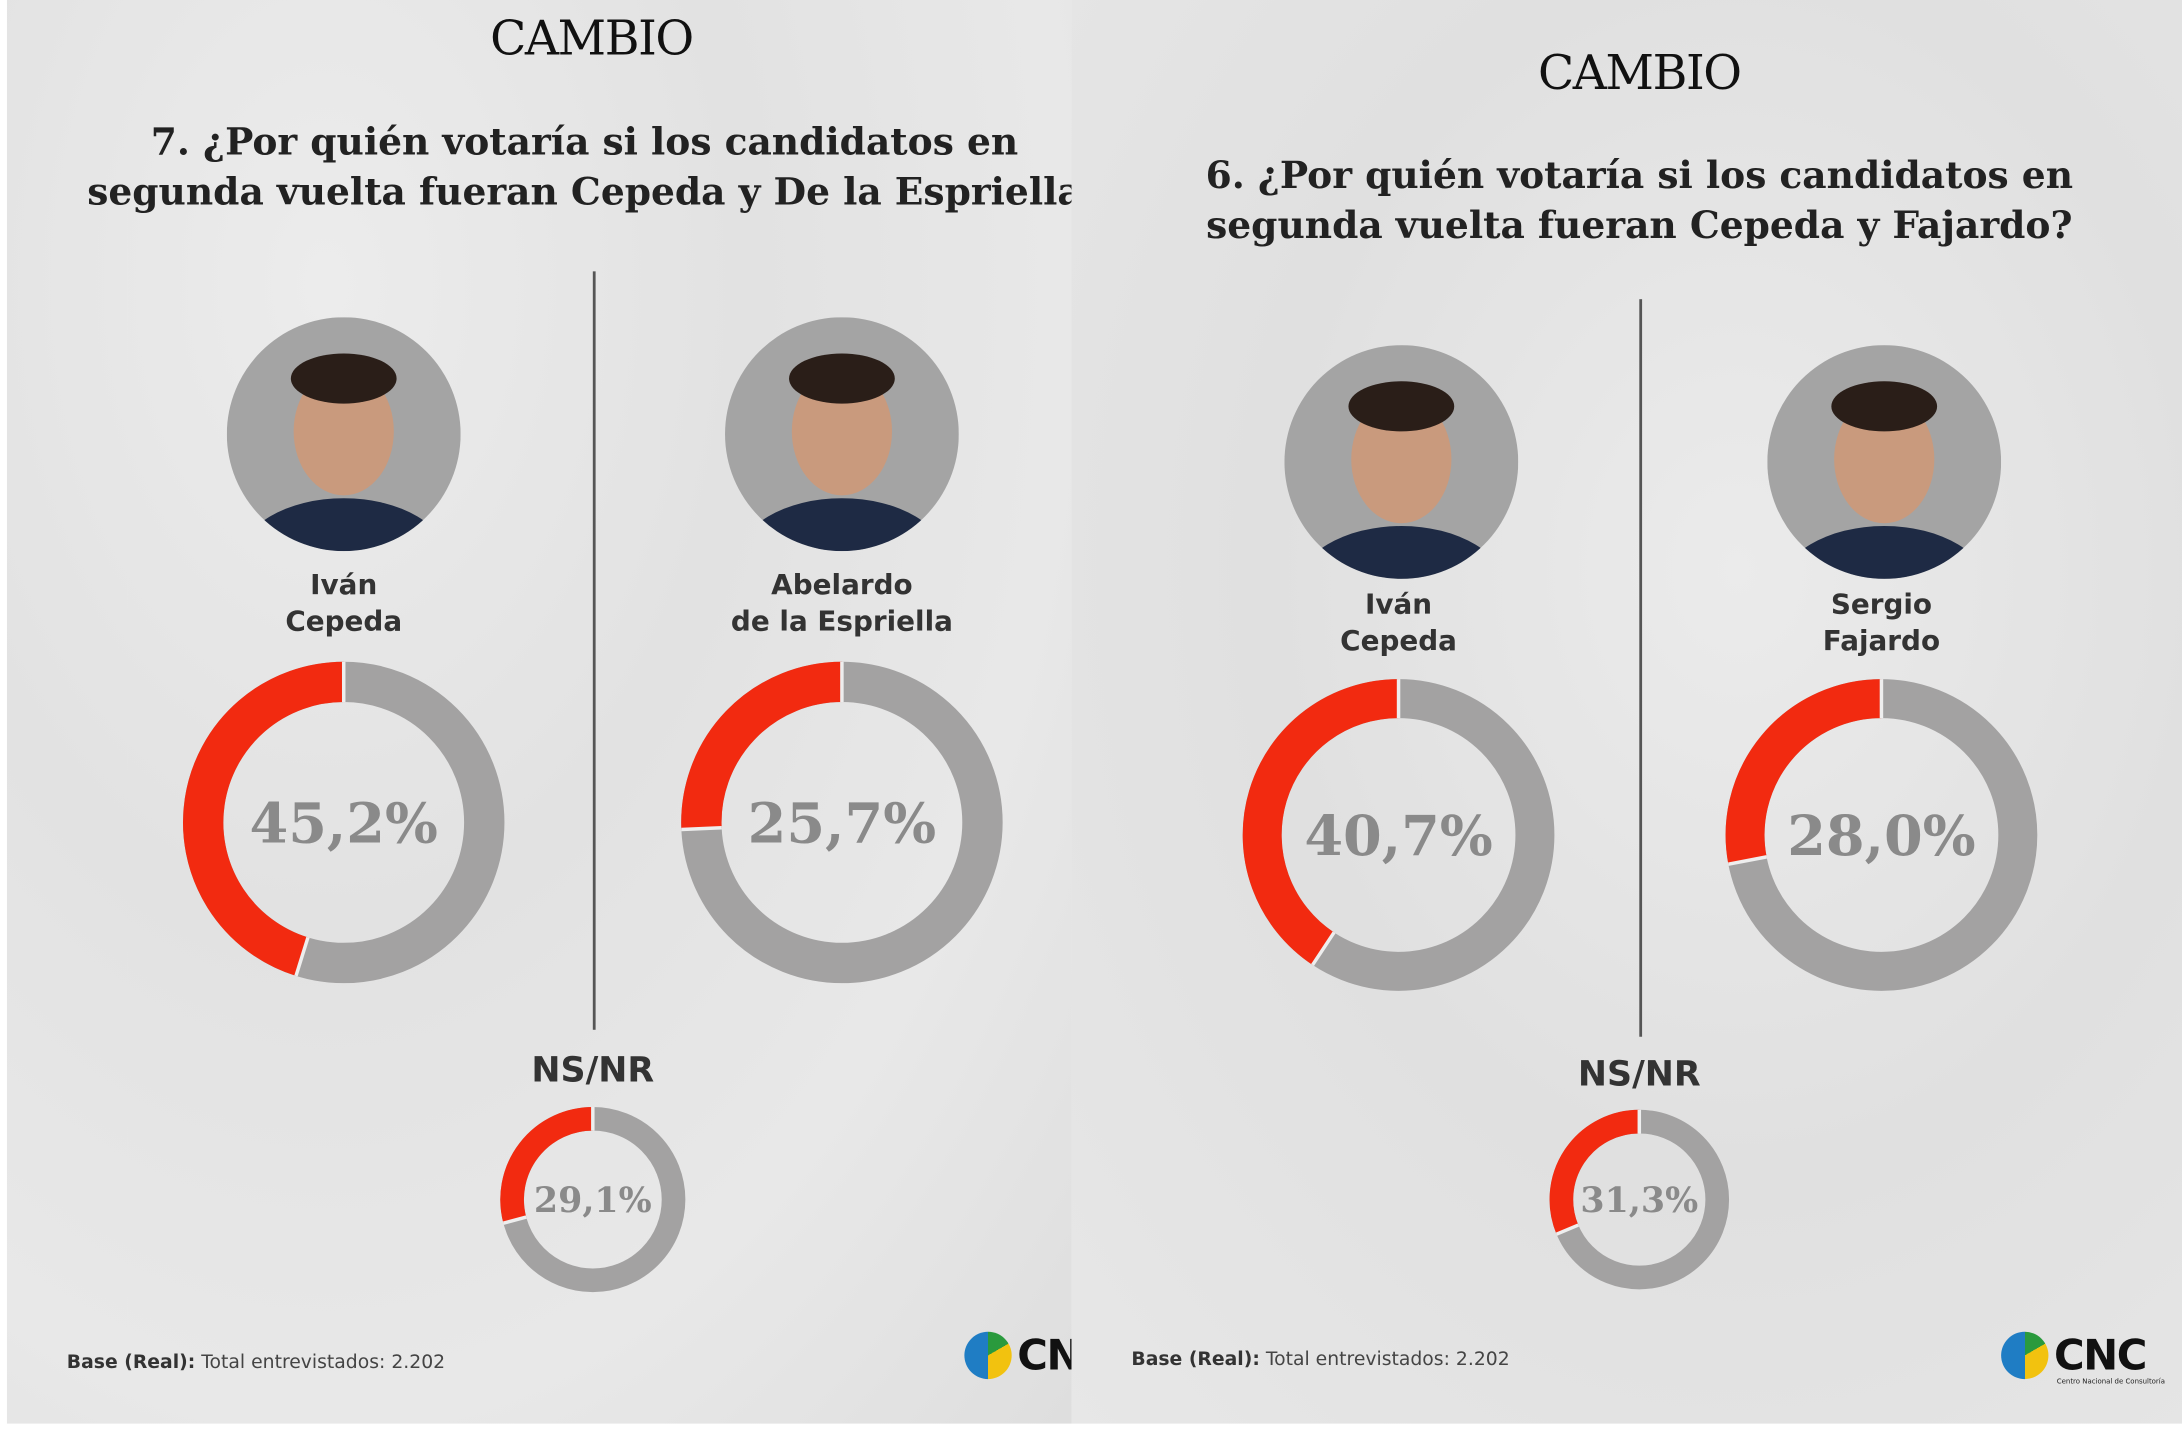  Describe the element at coordinates (1881, 604) in the screenshot. I see `first-name: Sergio` at that location.